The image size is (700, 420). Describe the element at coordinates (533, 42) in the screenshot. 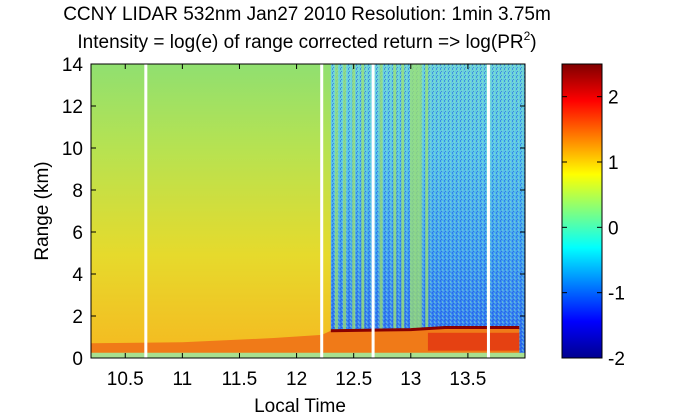

I see `subtitle-end: )` at that location.